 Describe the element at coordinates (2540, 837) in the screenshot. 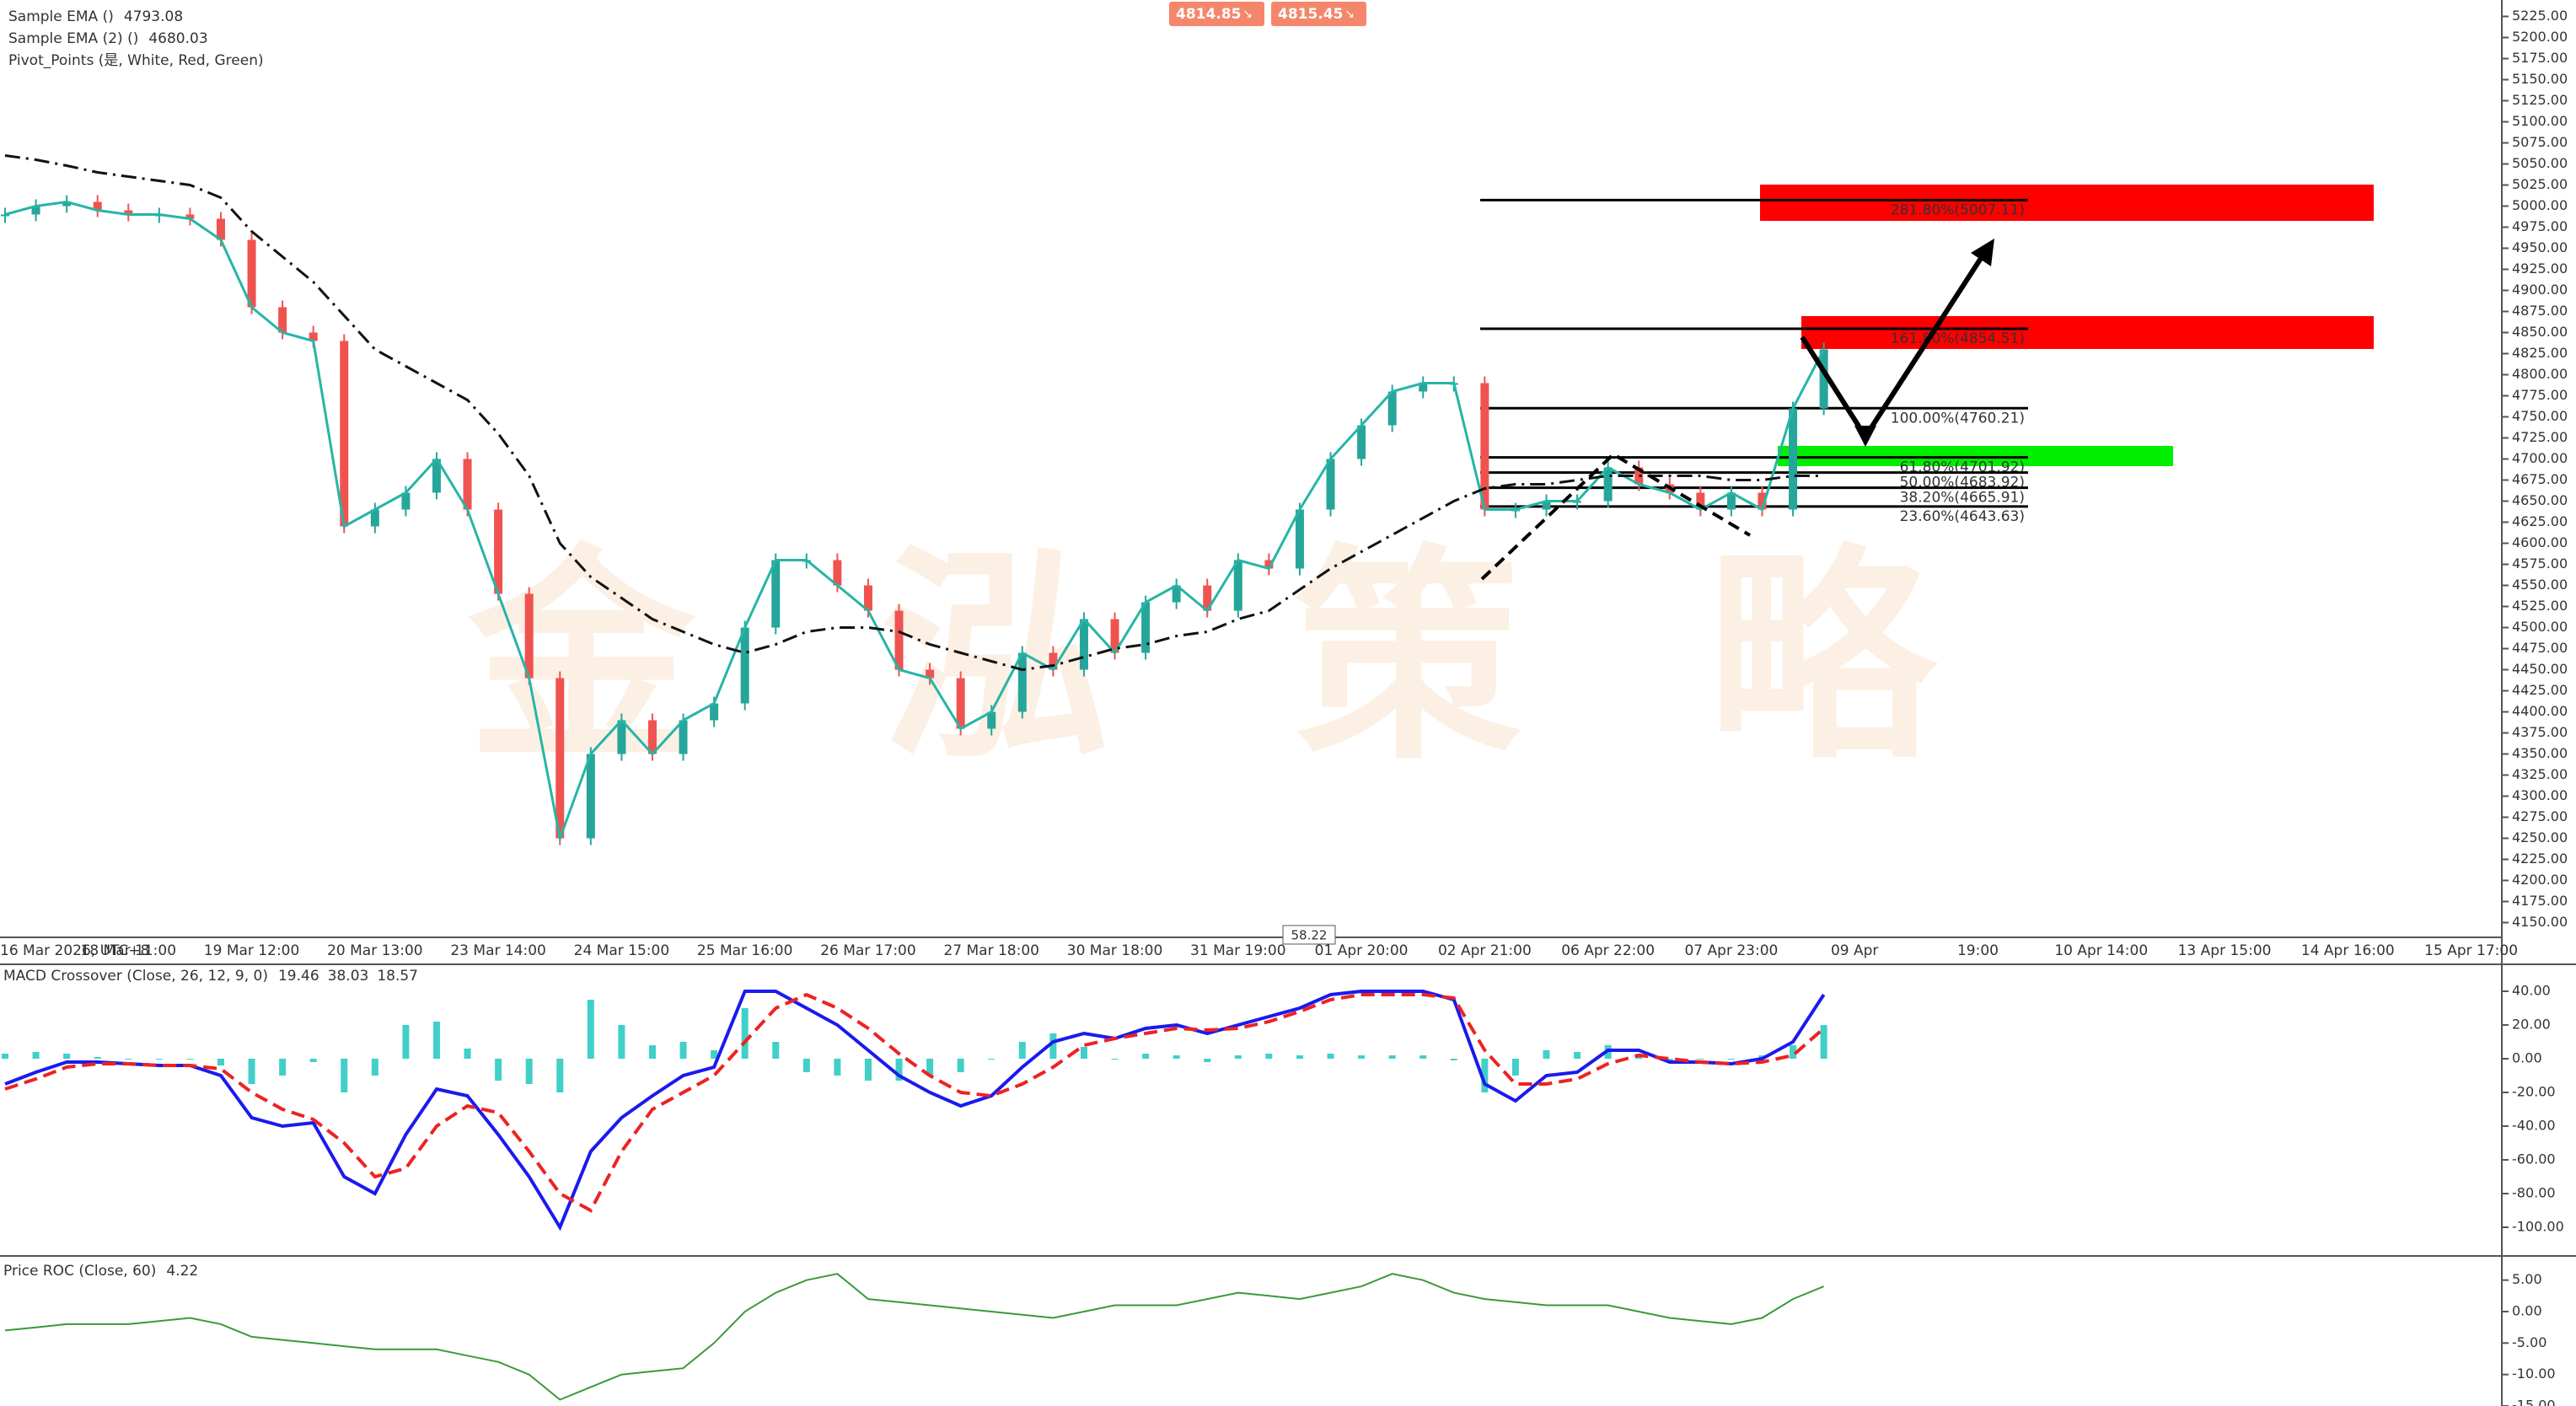

I see `y-tick-label: 4250.00` at that location.